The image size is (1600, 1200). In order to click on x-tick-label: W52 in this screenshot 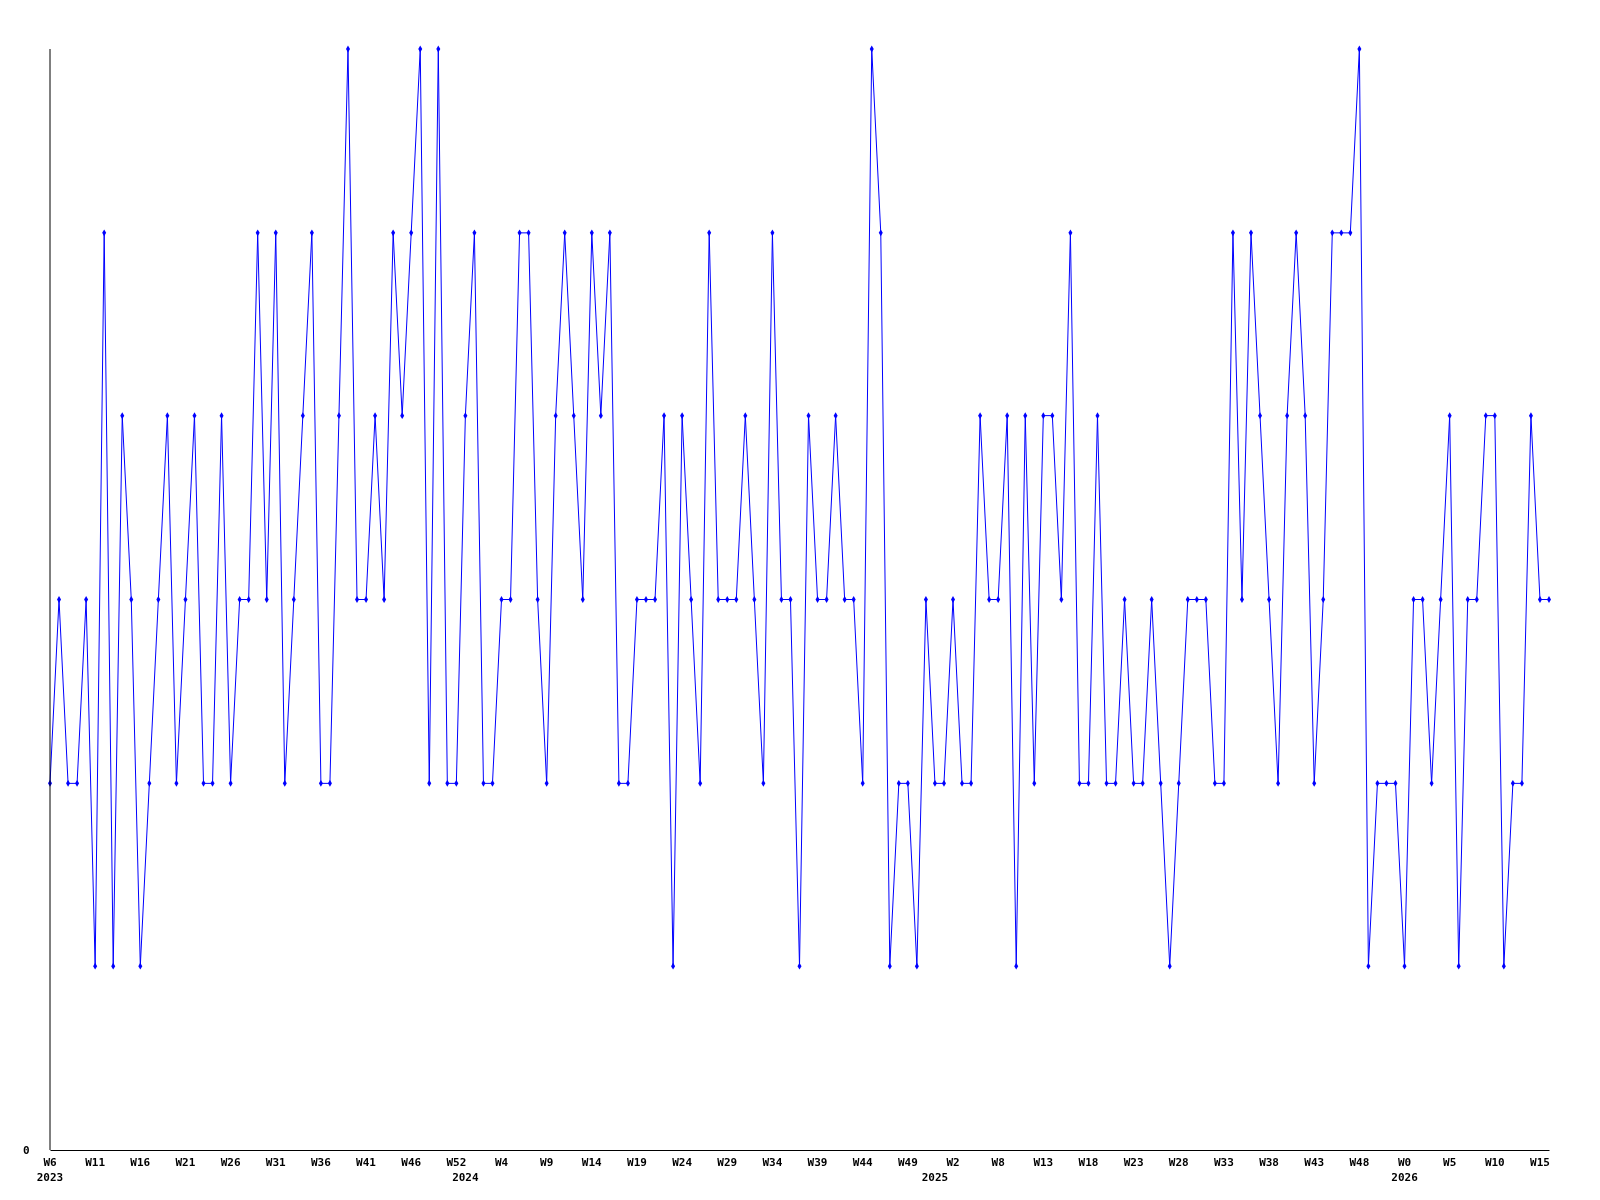, I will do `click(456, 1162)`.